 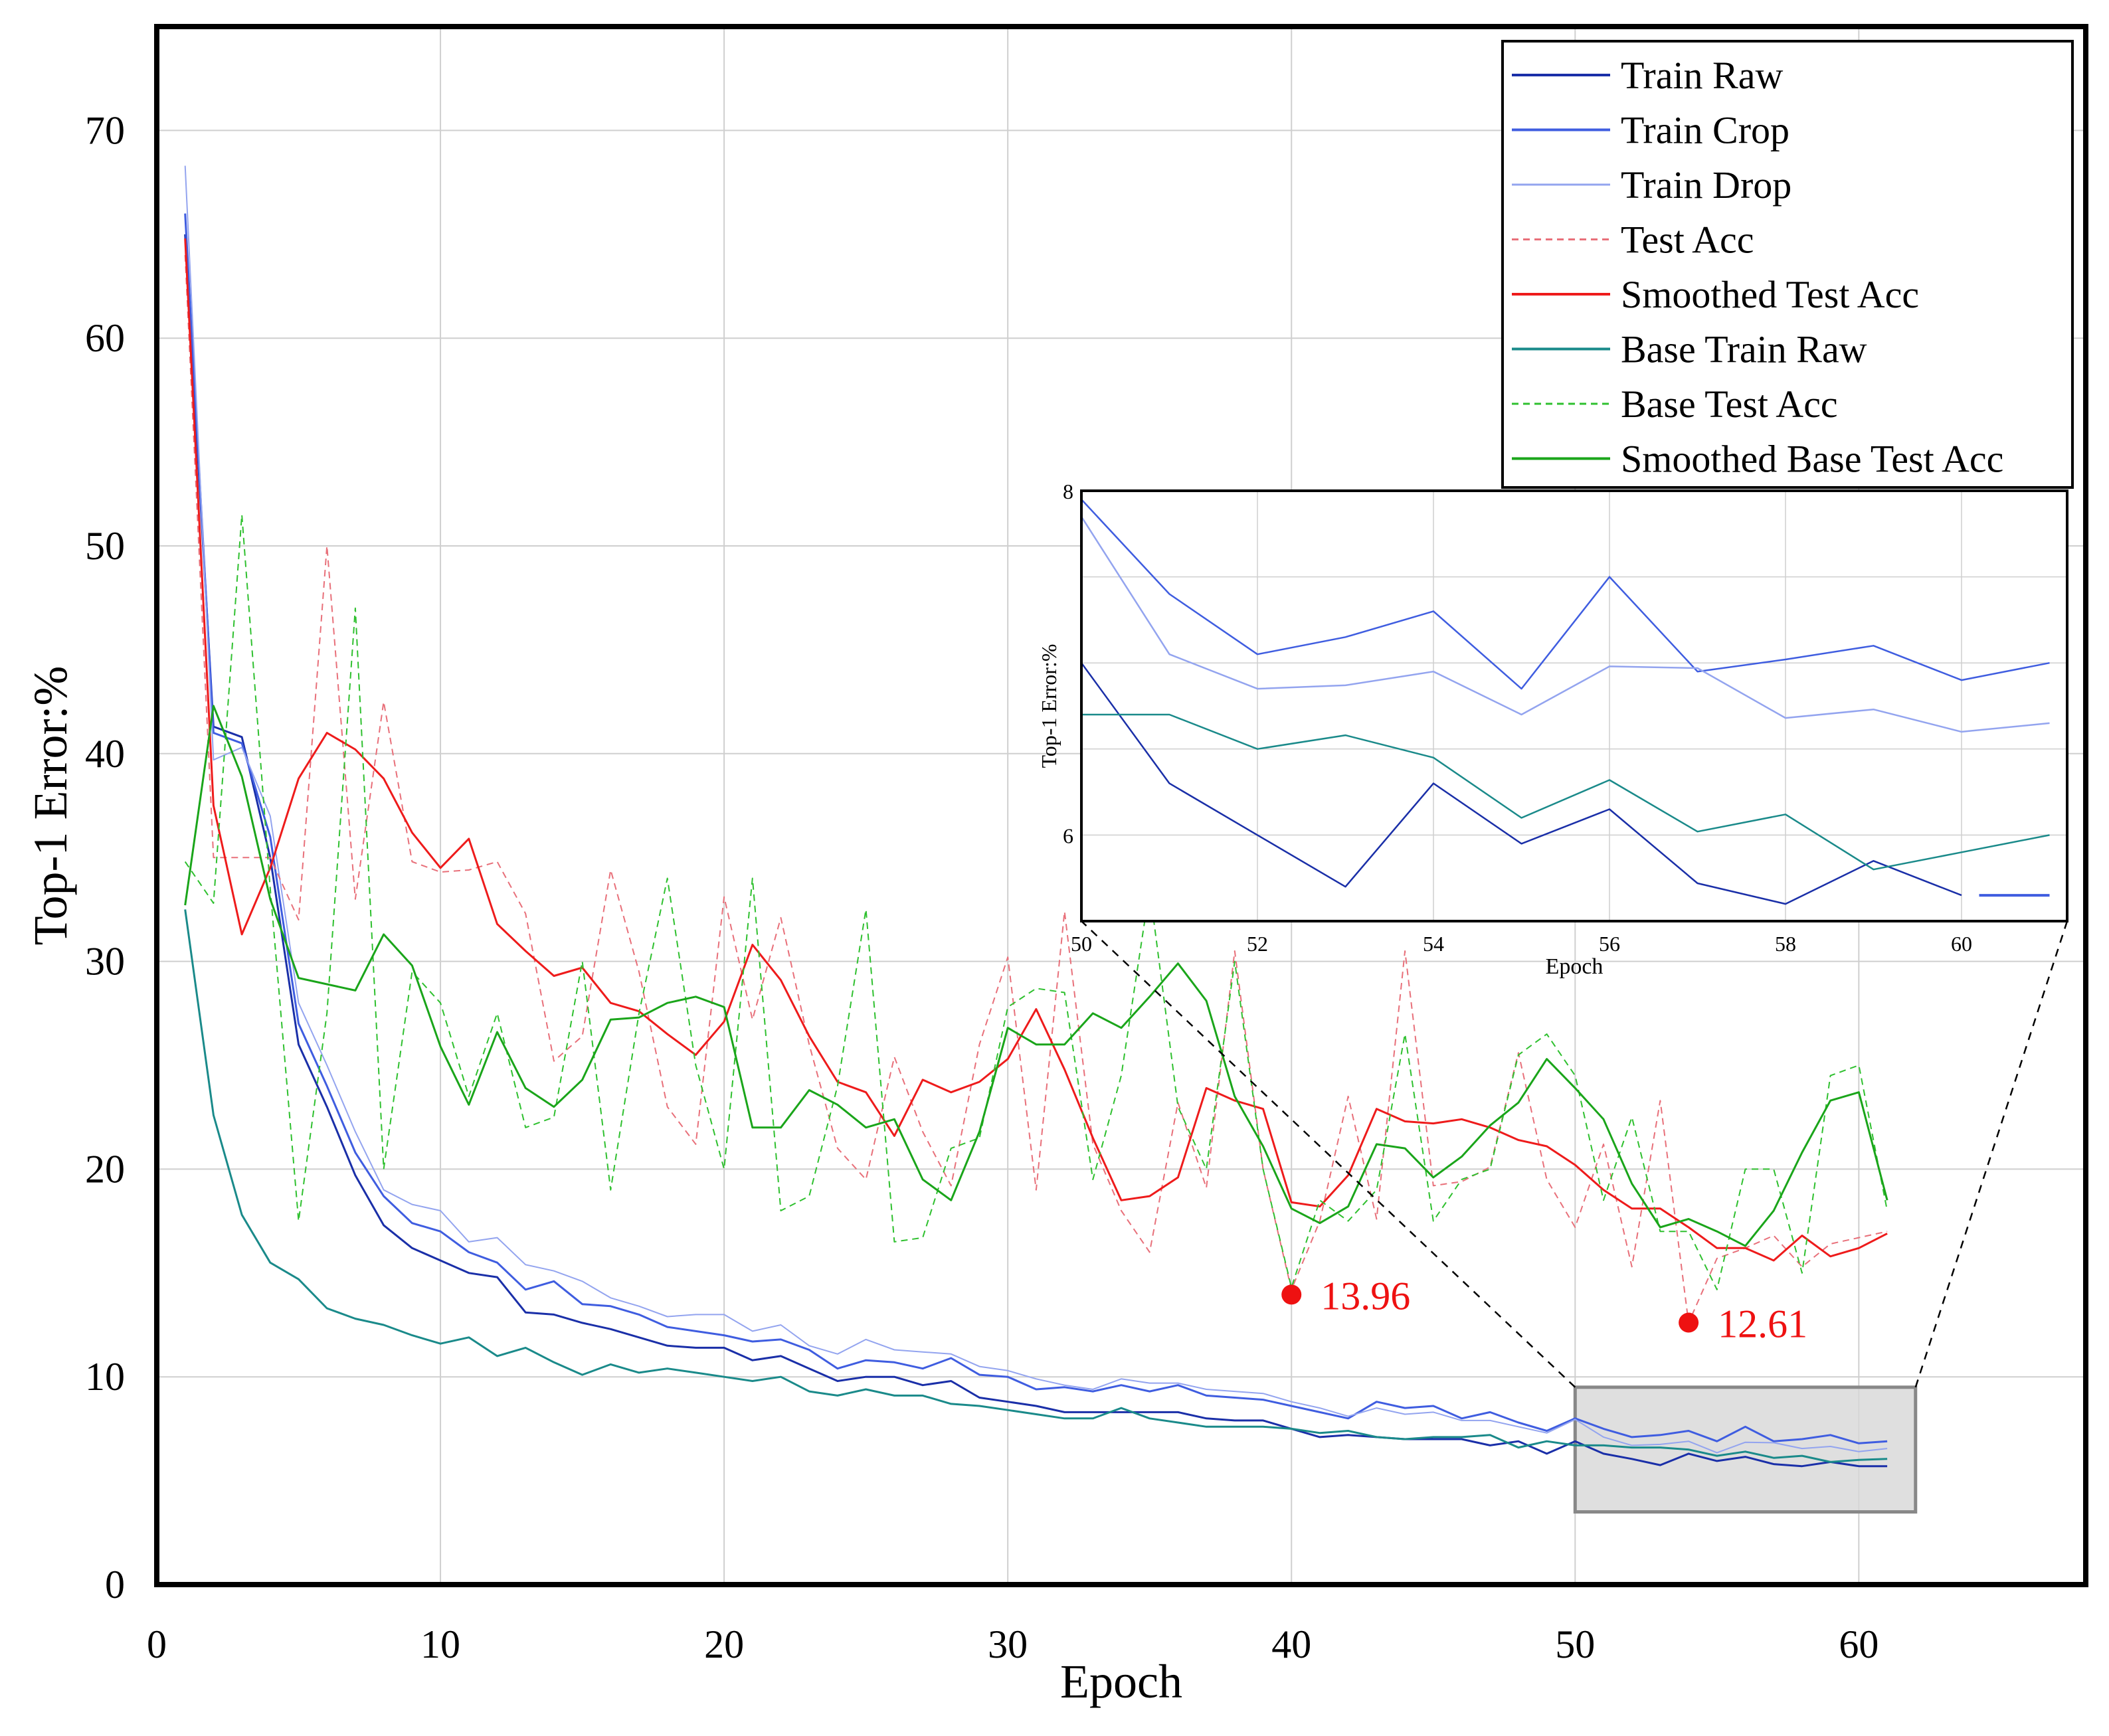 I want to click on inset-series-line-base-train-raw, so click(x=1565, y=792).